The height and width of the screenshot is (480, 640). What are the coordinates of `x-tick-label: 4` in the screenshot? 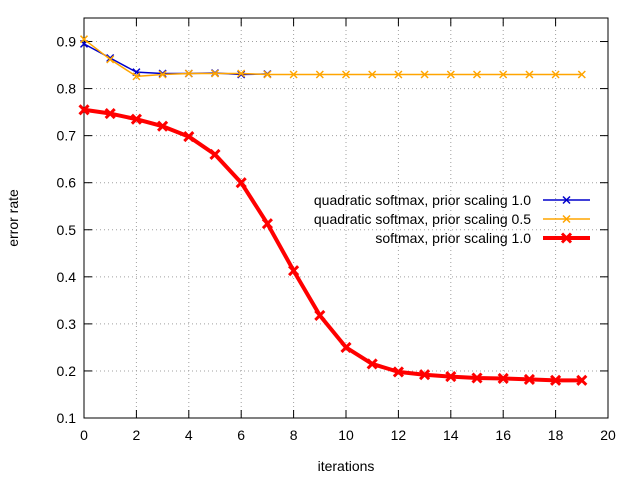 It's located at (189, 435).